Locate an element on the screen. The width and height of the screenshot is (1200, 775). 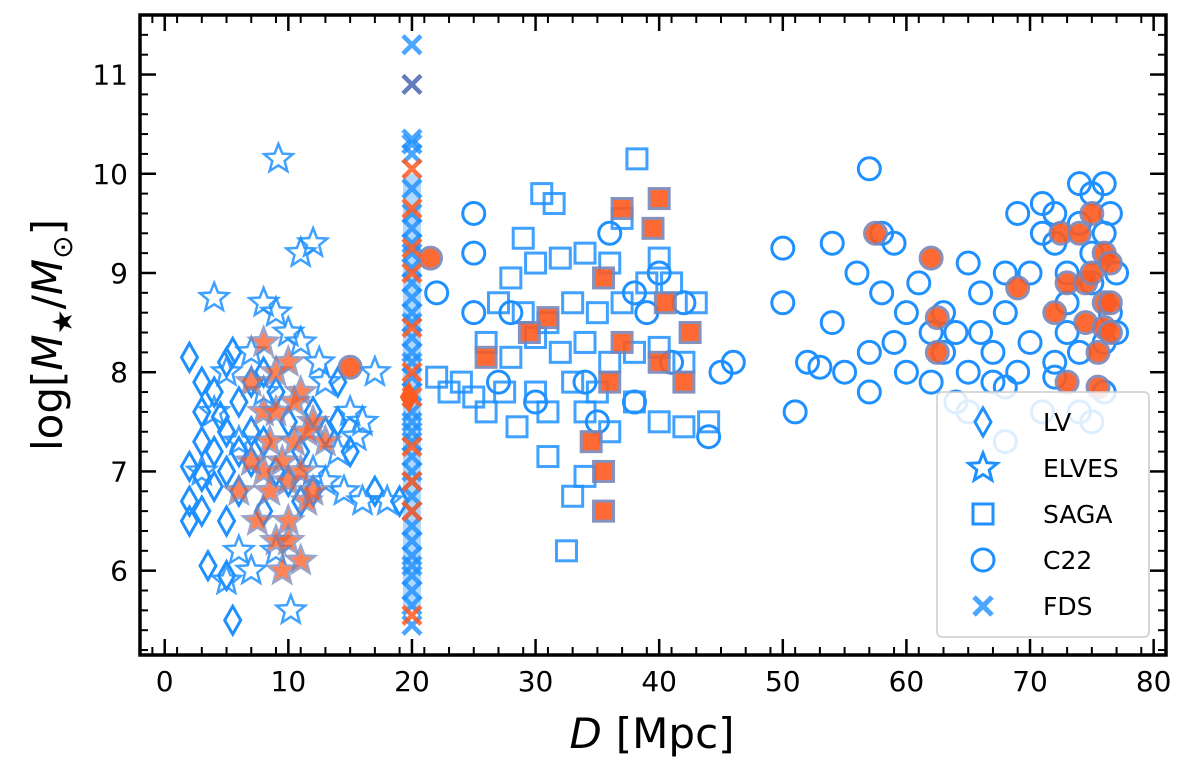
legend-label-fds: FDS is located at coordinates (1068, 606).